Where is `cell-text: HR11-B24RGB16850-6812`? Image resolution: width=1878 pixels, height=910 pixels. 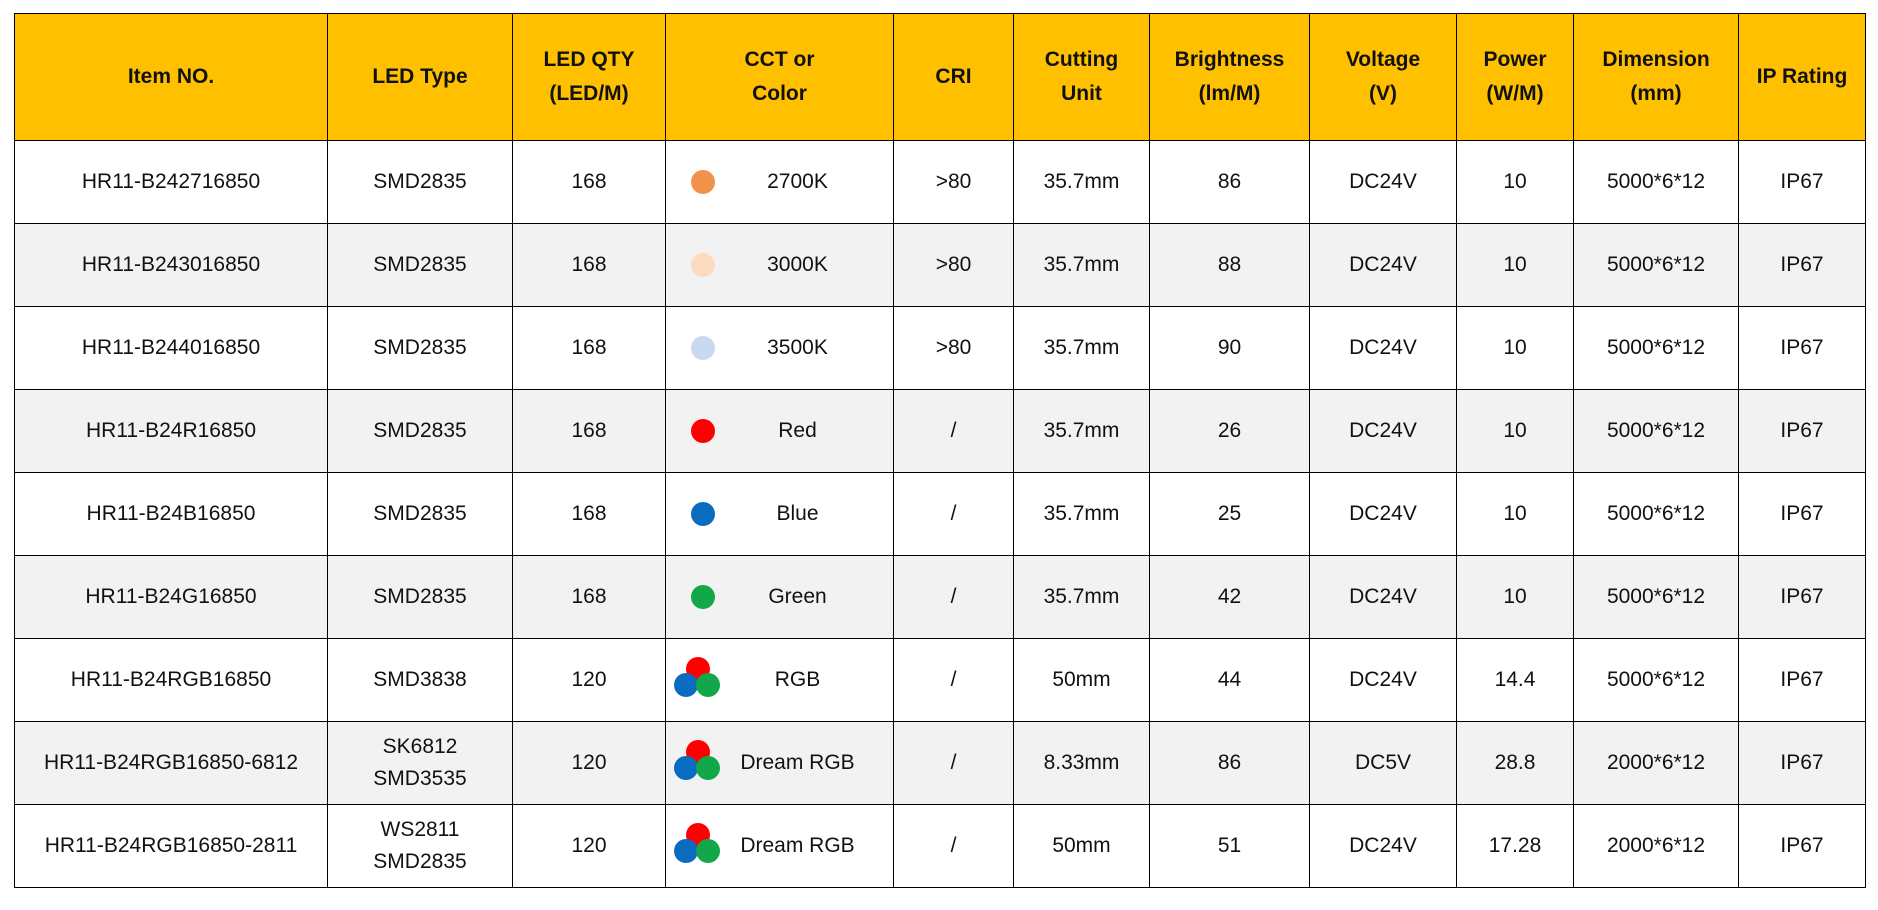 cell-text: HR11-B24RGB16850-6812 is located at coordinates (171, 762).